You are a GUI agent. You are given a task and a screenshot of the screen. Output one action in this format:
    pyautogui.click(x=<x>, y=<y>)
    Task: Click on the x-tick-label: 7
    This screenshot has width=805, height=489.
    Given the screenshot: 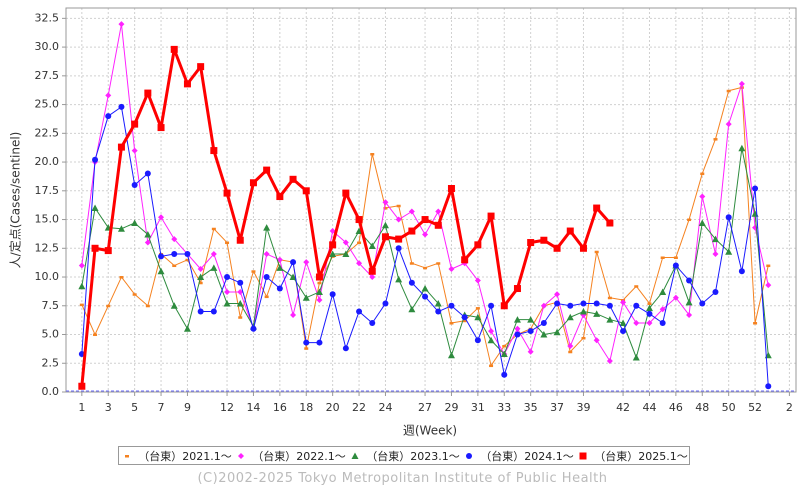 What is the action you would take?
    pyautogui.click(x=161, y=407)
    